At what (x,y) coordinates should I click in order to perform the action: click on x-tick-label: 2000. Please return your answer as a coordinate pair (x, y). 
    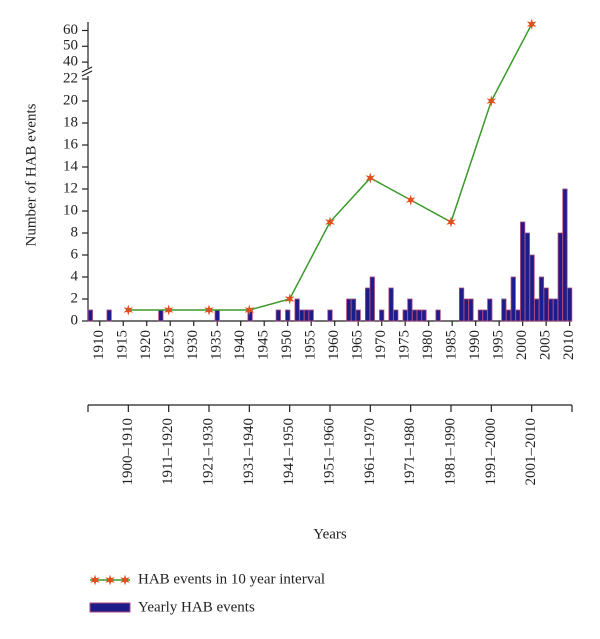
    Looking at the image, I should click on (522, 345).